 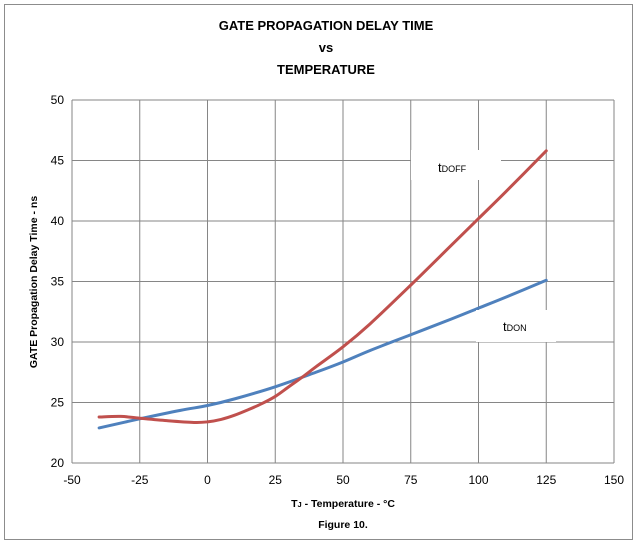 What do you see at coordinates (58, 100) in the screenshot?
I see `y-tick-label: 50` at bounding box center [58, 100].